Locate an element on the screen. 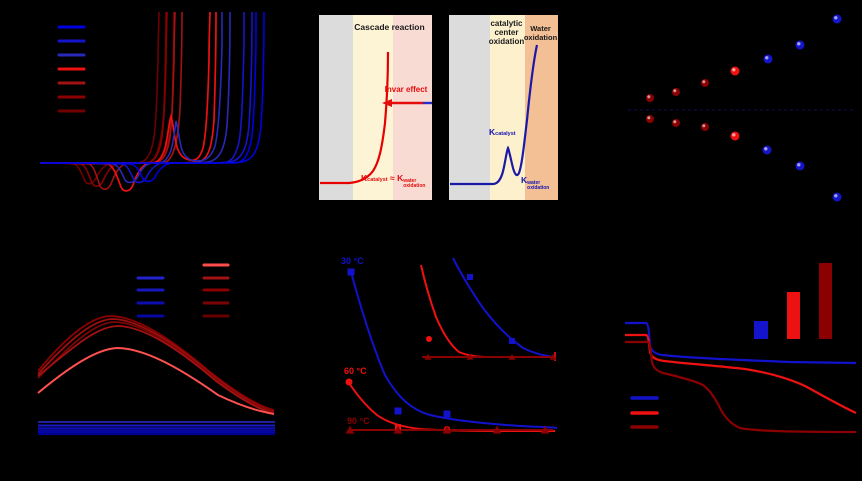  water-band-orange is located at coordinates (541, 107).